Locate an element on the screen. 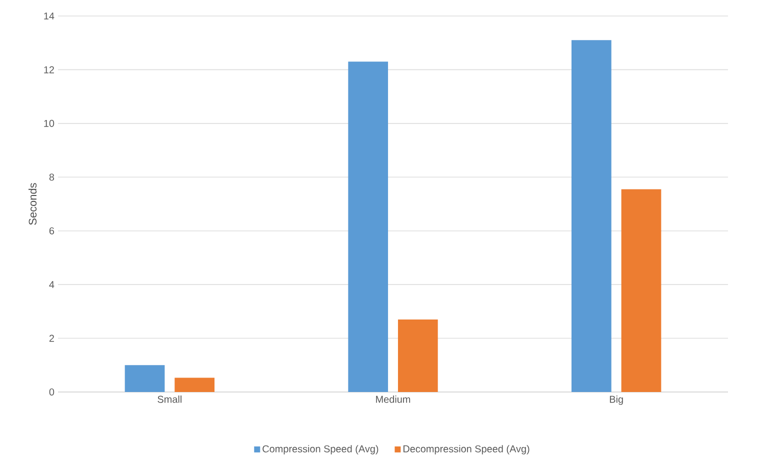  x-tick-label: Big is located at coordinates (616, 400).